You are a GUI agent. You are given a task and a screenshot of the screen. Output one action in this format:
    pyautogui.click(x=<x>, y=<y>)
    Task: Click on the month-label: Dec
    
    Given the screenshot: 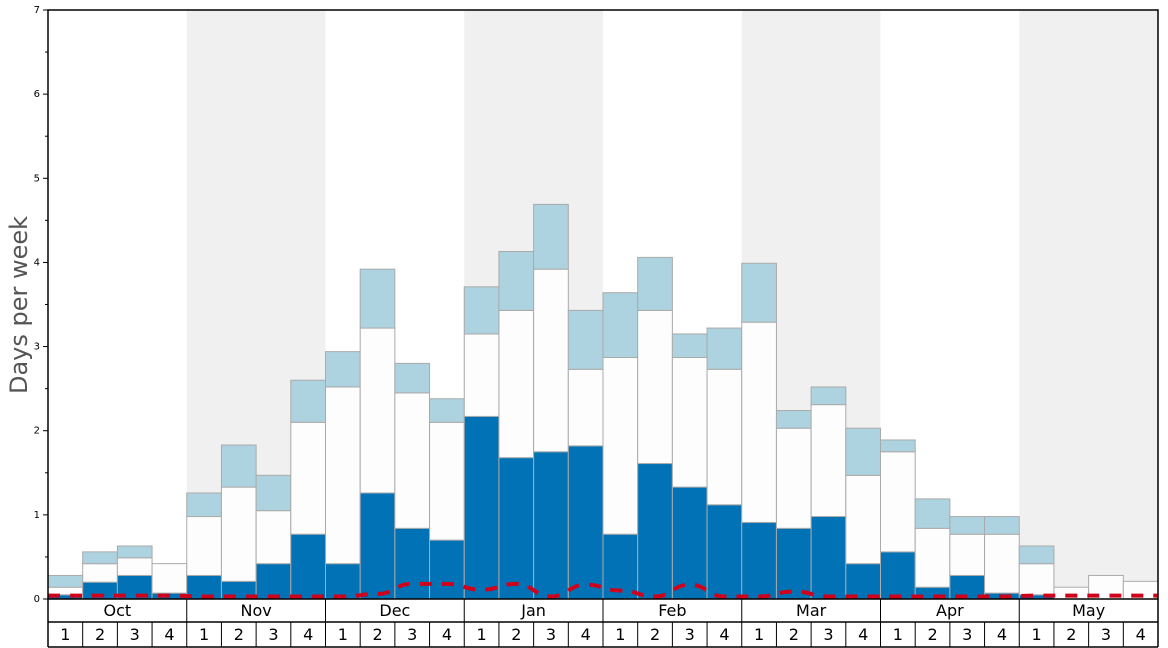 What is the action you would take?
    pyautogui.click(x=394, y=610)
    